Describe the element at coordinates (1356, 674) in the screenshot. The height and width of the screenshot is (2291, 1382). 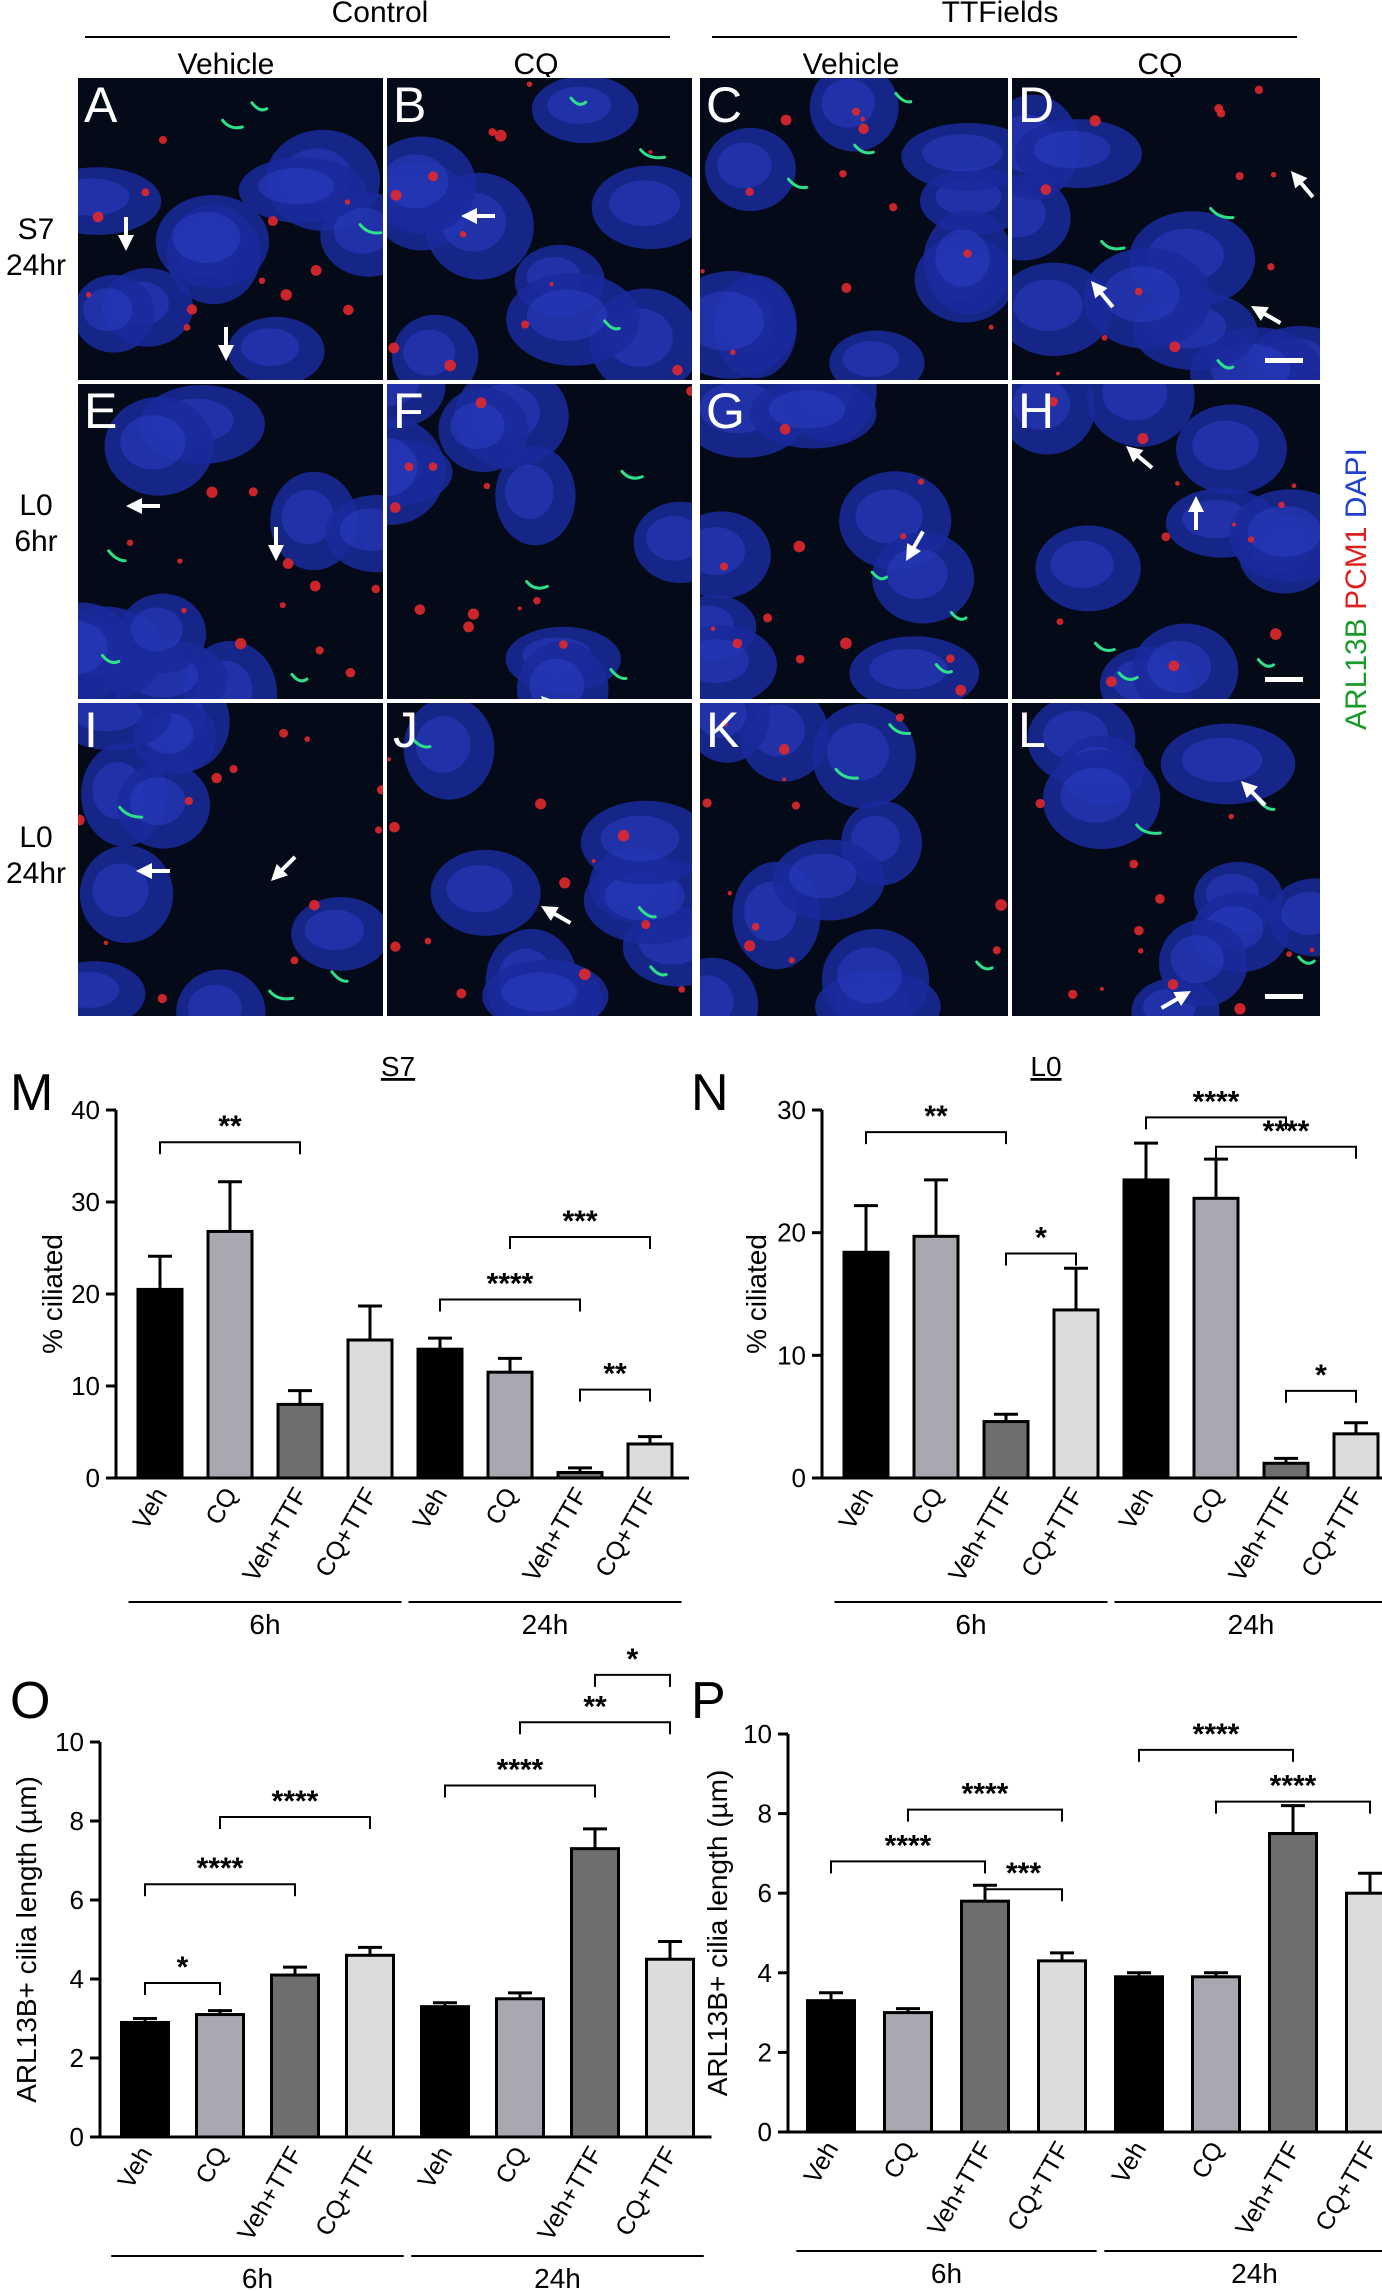
I see `legend-arl13b: ARL13B` at that location.